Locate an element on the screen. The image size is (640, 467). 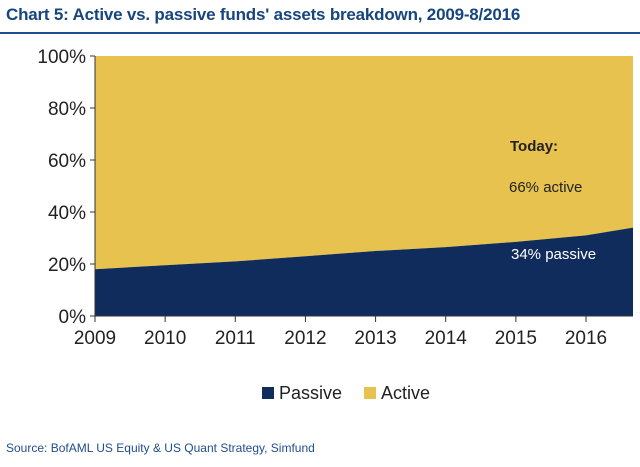
y-tick-label: 80% is located at coordinates (67, 109).